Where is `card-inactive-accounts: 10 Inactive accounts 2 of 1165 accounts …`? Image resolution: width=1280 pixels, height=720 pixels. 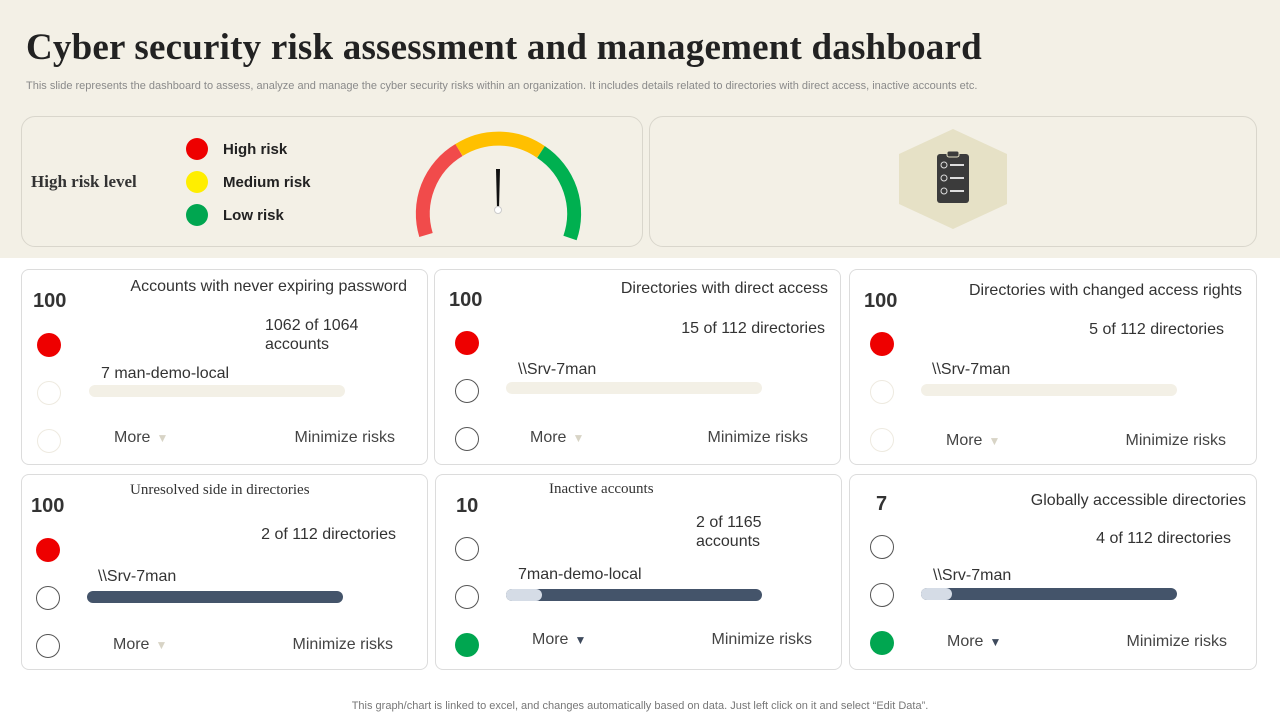 card-inactive-accounts: 10 Inactive accounts 2 of 1165 accounts … is located at coordinates (638, 572).